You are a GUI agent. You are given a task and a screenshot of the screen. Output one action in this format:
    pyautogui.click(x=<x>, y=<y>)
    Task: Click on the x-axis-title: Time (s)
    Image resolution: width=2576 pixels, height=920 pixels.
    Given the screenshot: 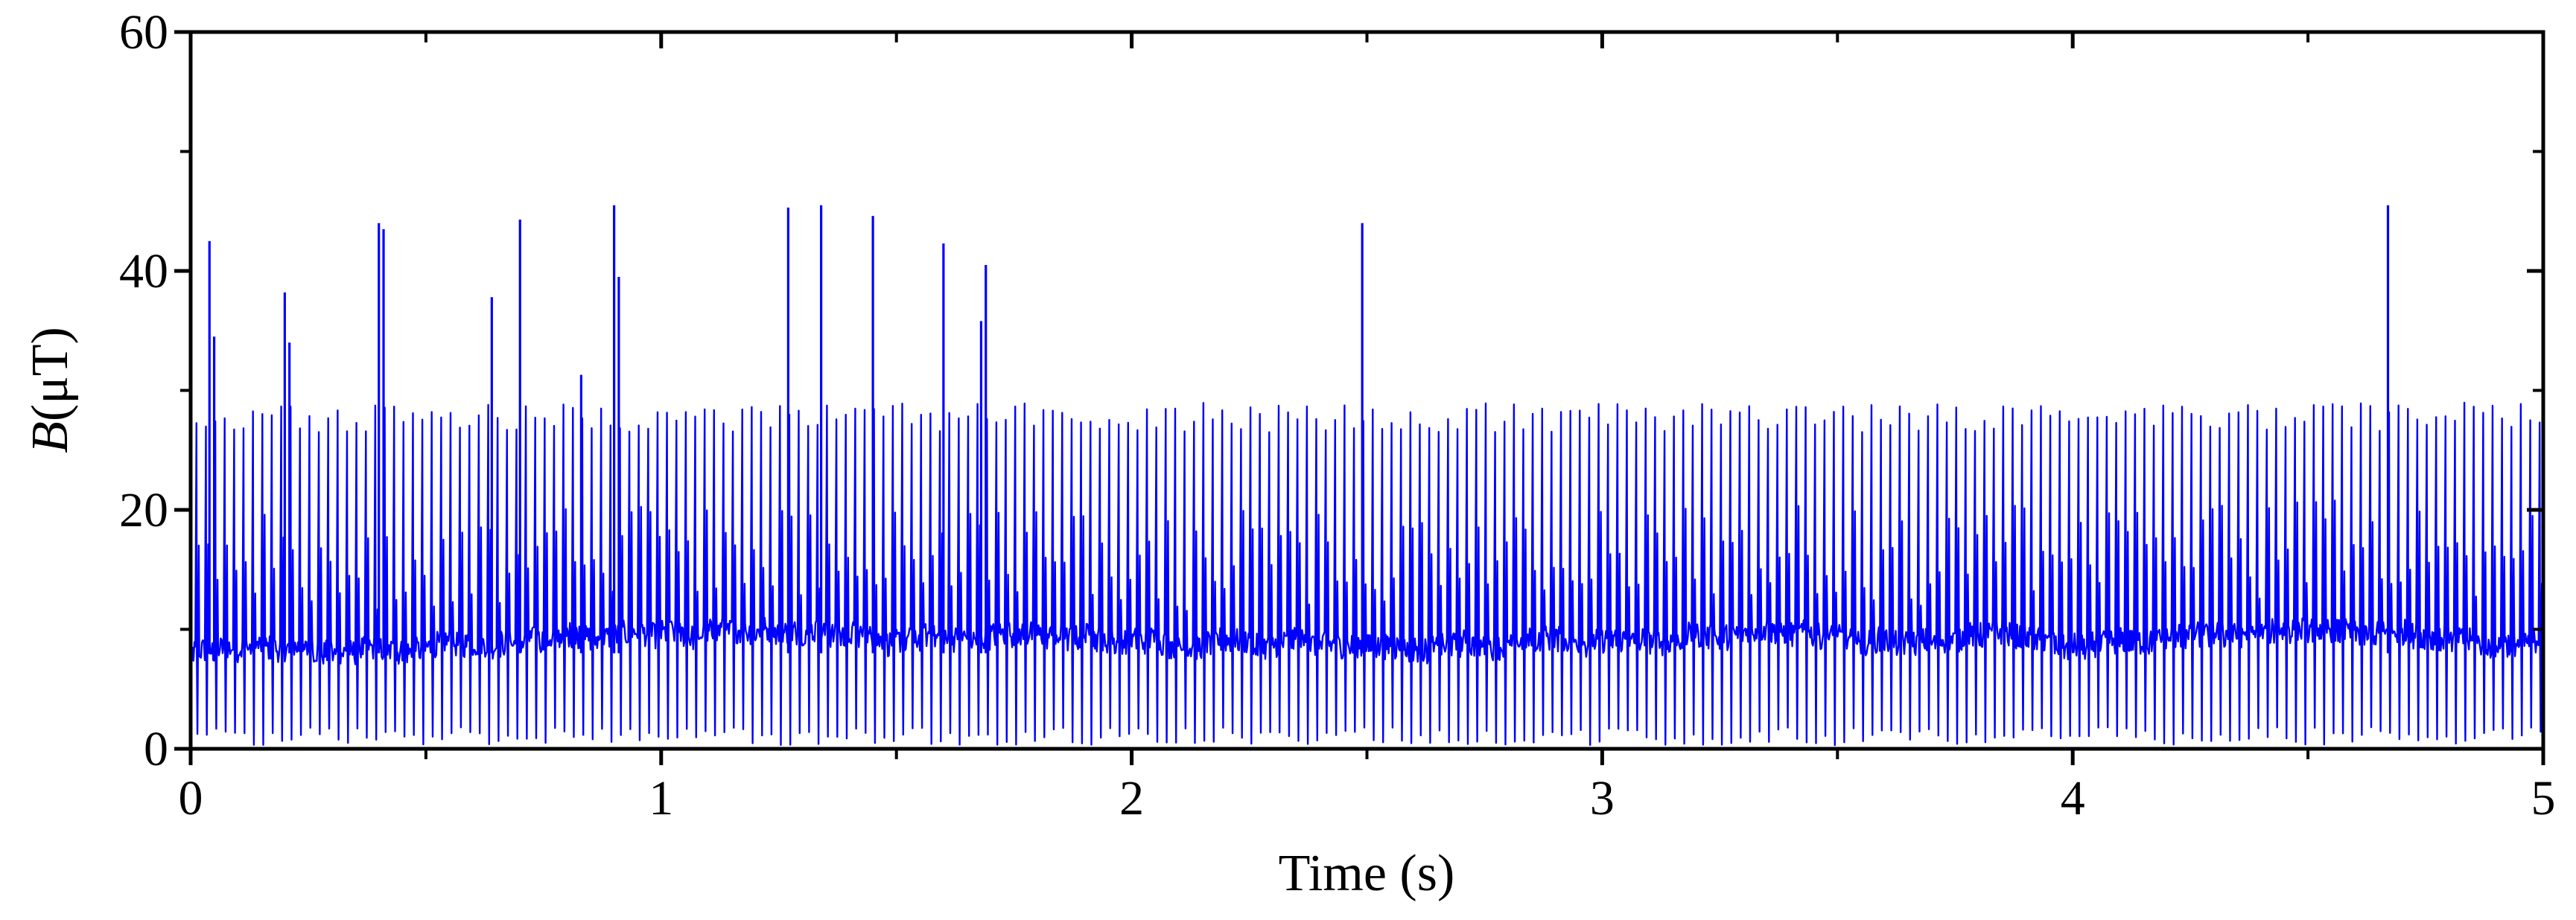 What is the action you would take?
    pyautogui.click(x=1367, y=873)
    